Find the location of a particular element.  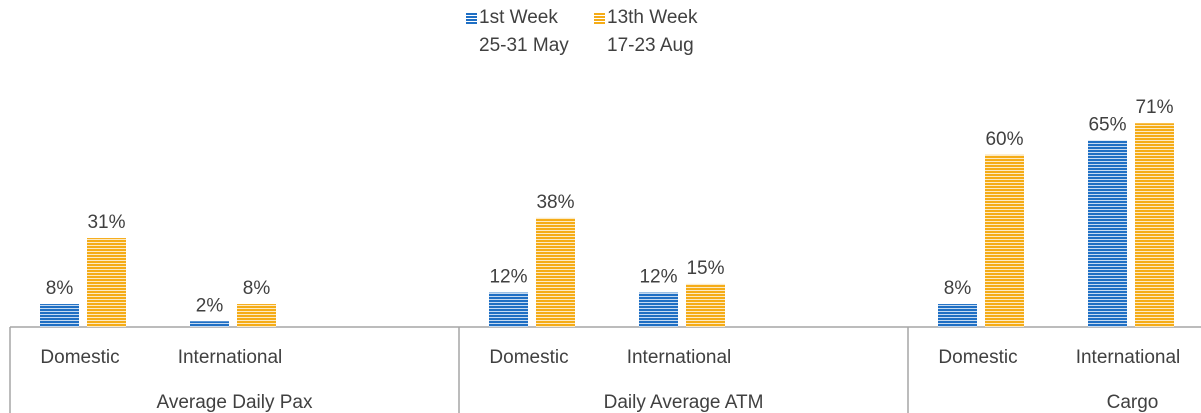

data-label: 65% is located at coordinates (1107, 124).